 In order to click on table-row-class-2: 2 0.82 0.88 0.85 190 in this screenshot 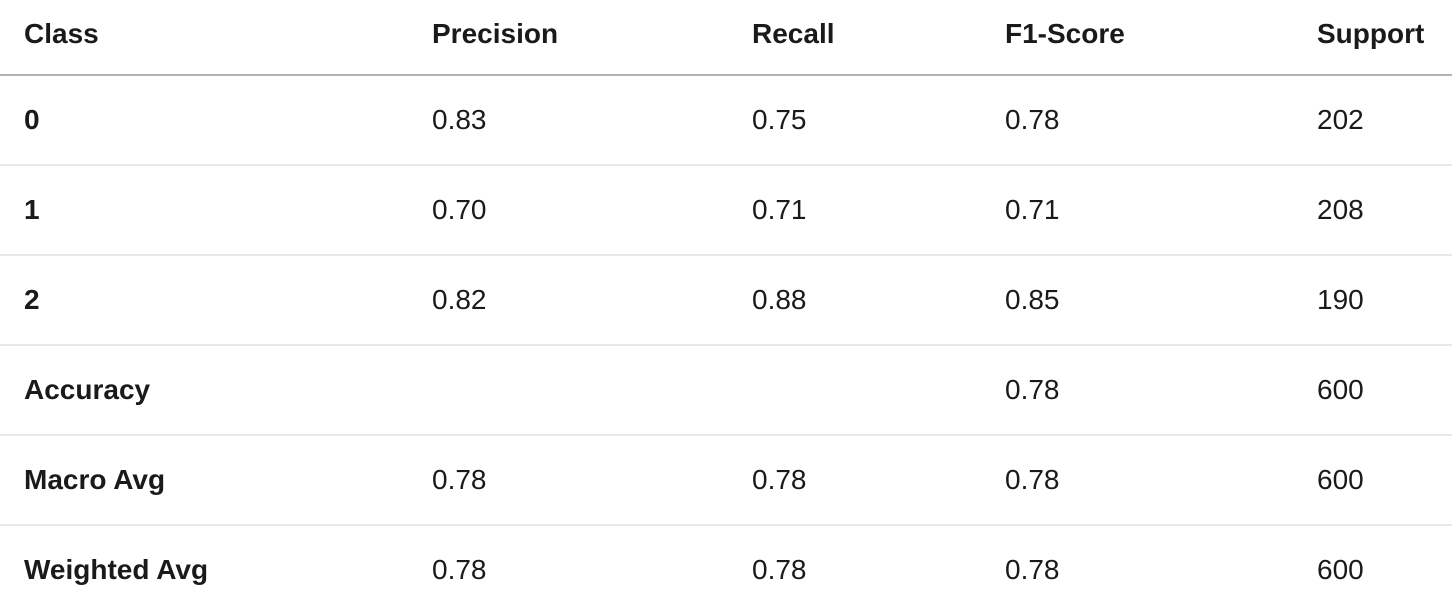, I will do `click(726, 300)`.